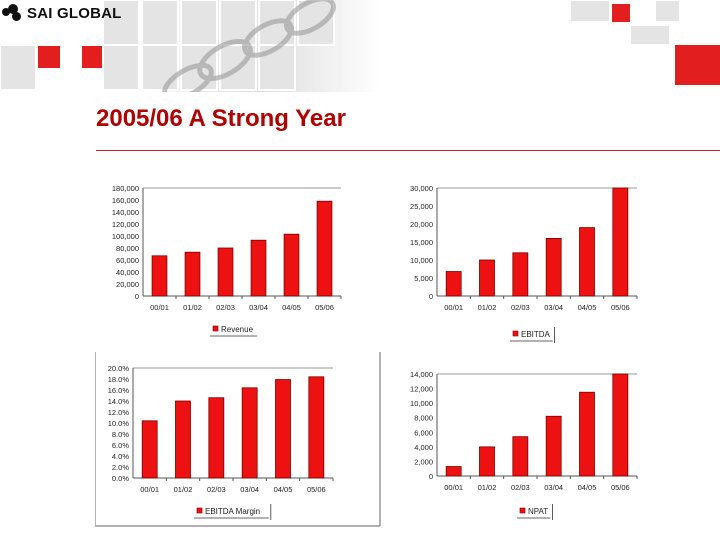  What do you see at coordinates (423, 447) in the screenshot?
I see `y-tick-label: 4,000` at bounding box center [423, 447].